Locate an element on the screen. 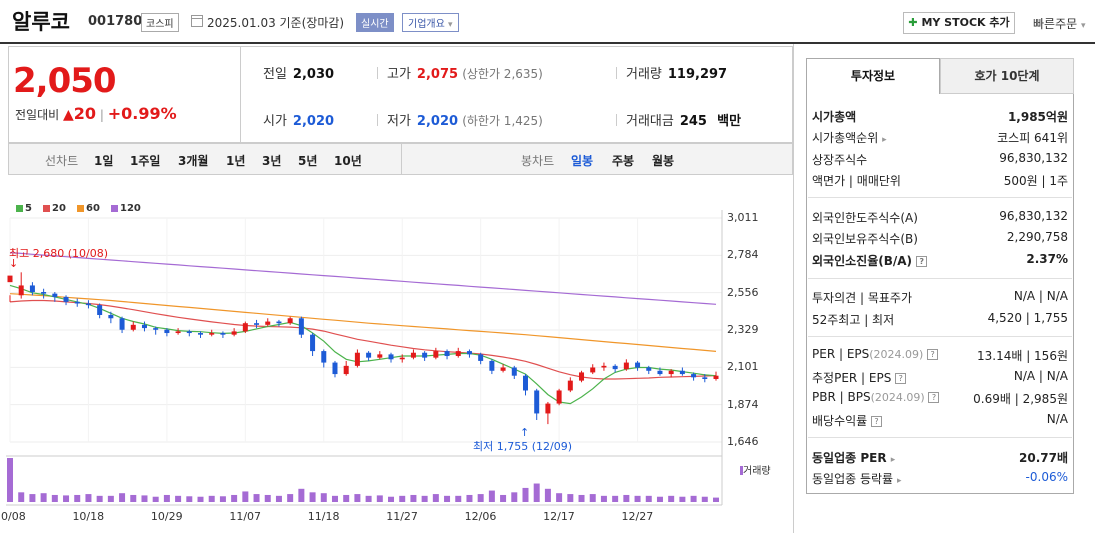 This screenshot has height=533, width=1095. period-1y: 1년 is located at coordinates (236, 161).